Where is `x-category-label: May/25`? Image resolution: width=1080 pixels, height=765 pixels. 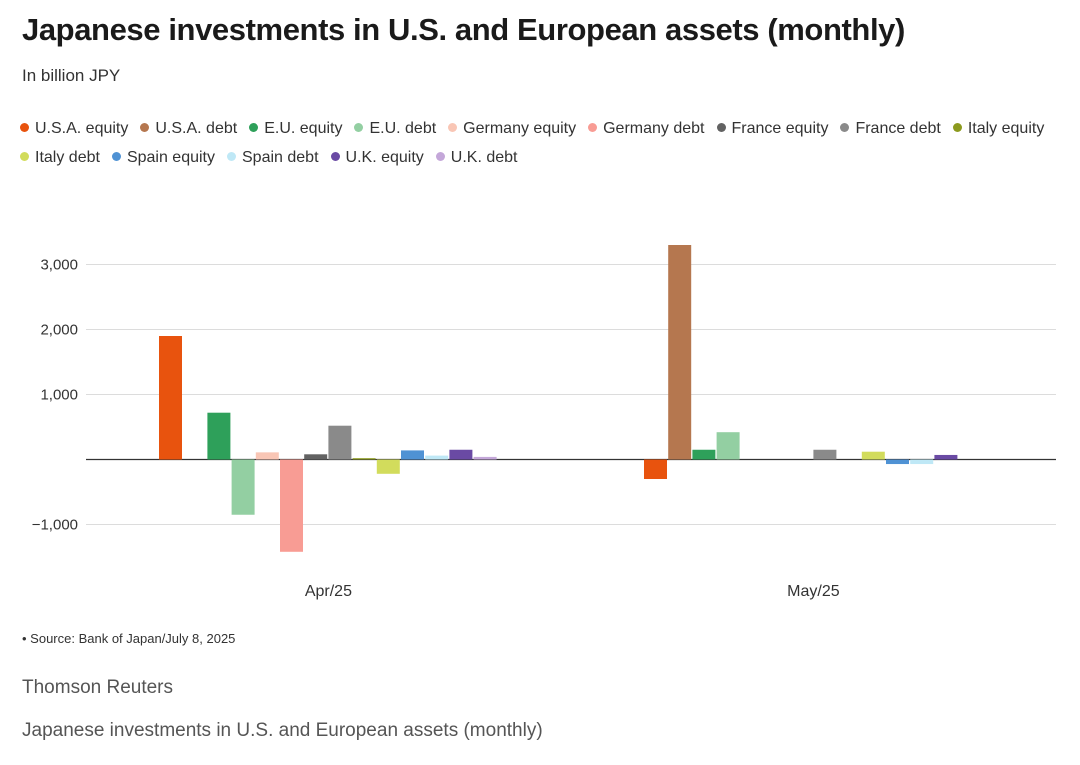
x-category-label: May/25 is located at coordinates (813, 591).